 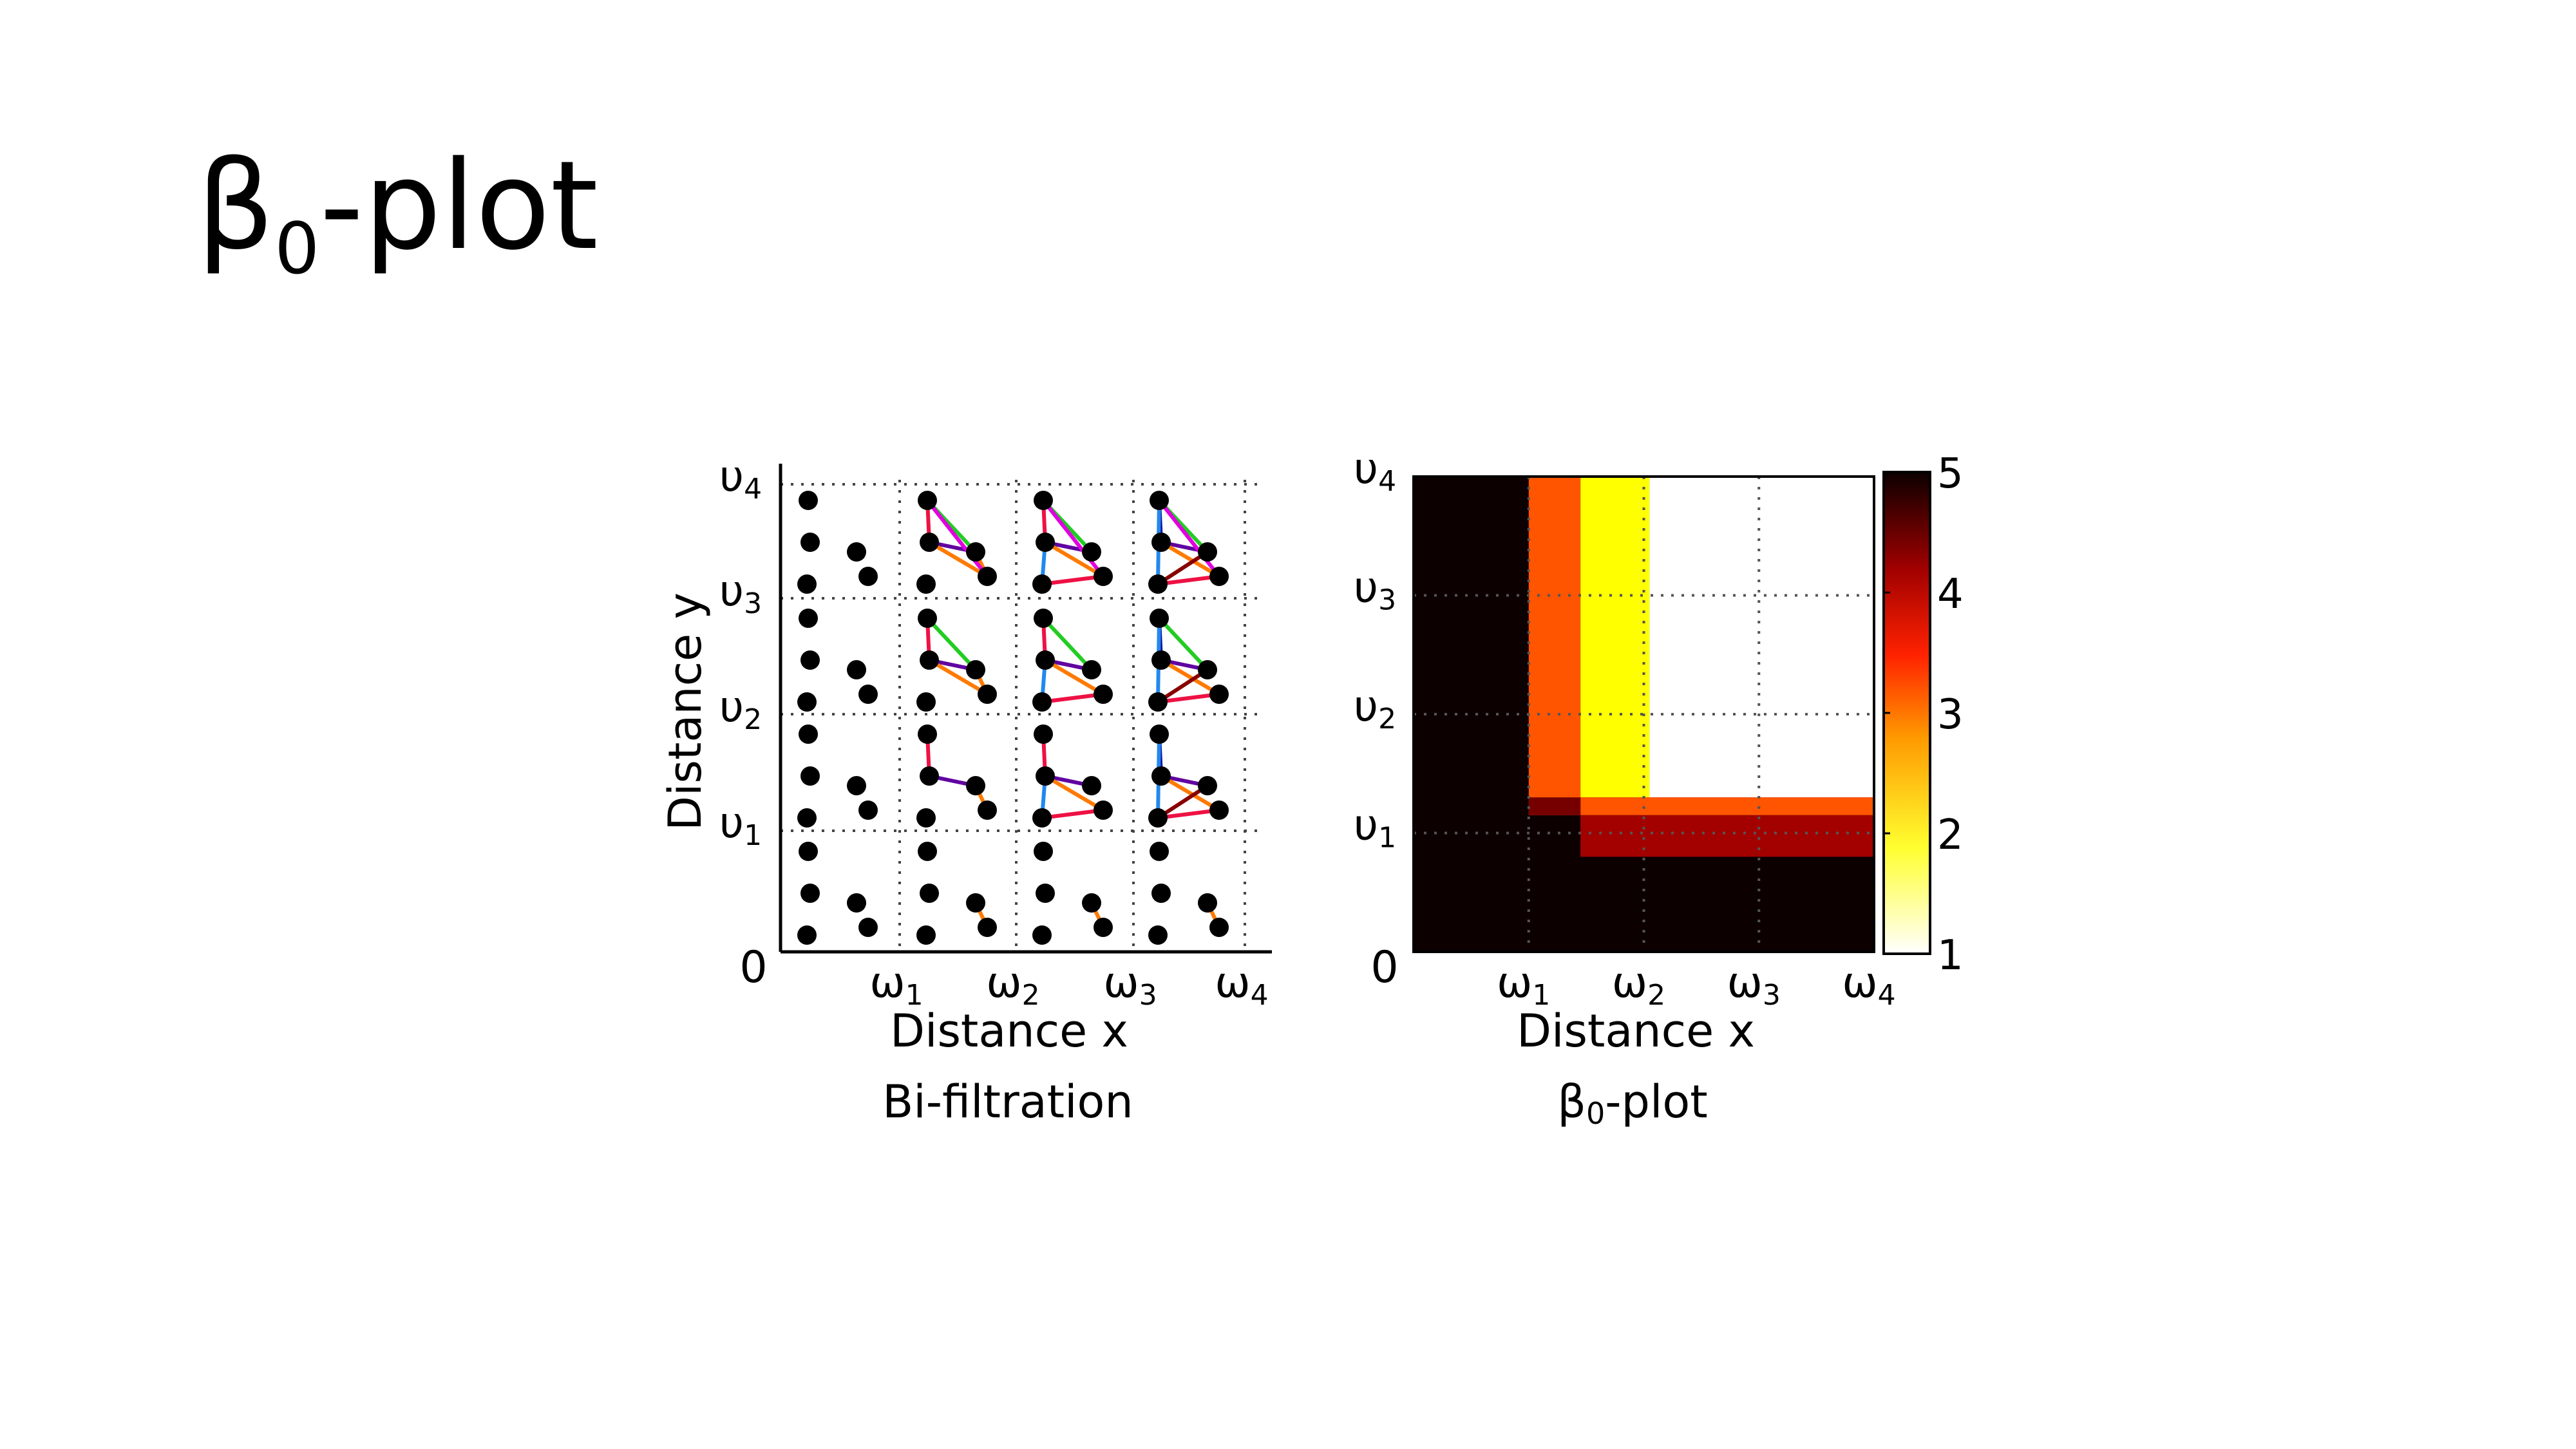 I want to click on heatmap-frame, so click(x=1643, y=714).